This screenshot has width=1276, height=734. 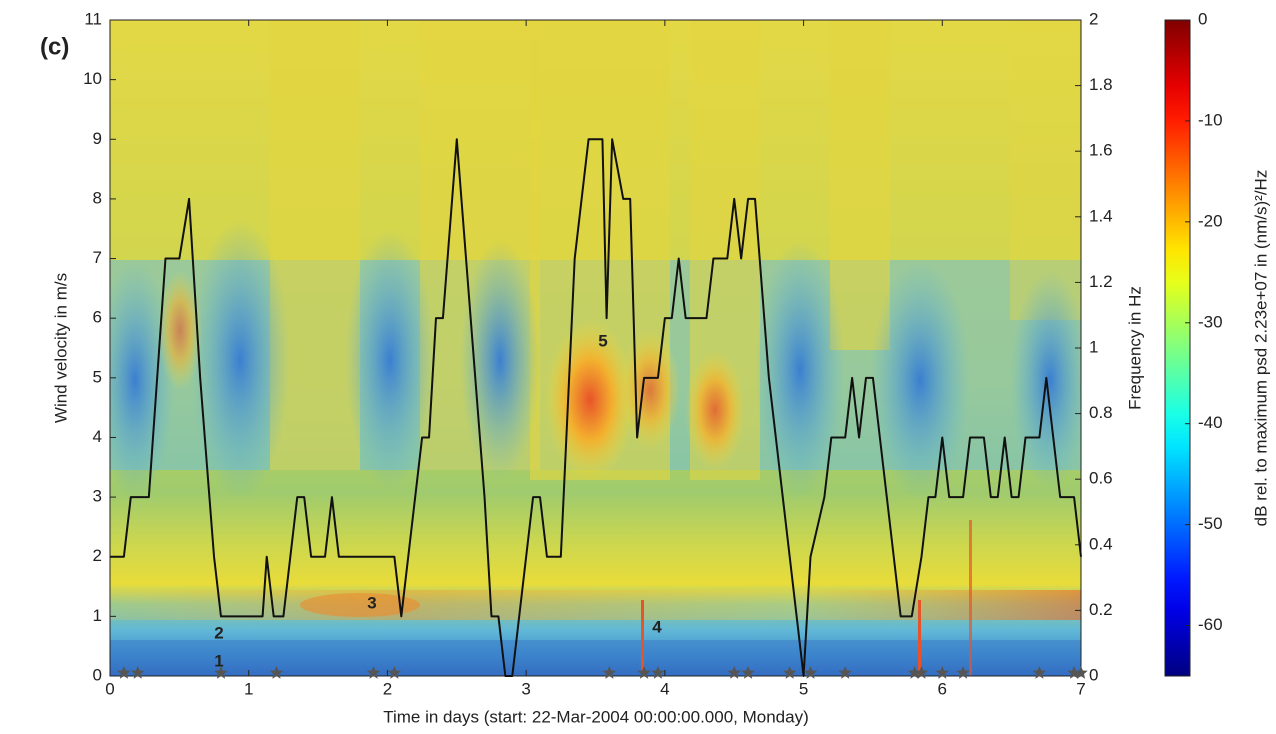 I want to click on y-tick-label: 1, so click(x=97, y=615).